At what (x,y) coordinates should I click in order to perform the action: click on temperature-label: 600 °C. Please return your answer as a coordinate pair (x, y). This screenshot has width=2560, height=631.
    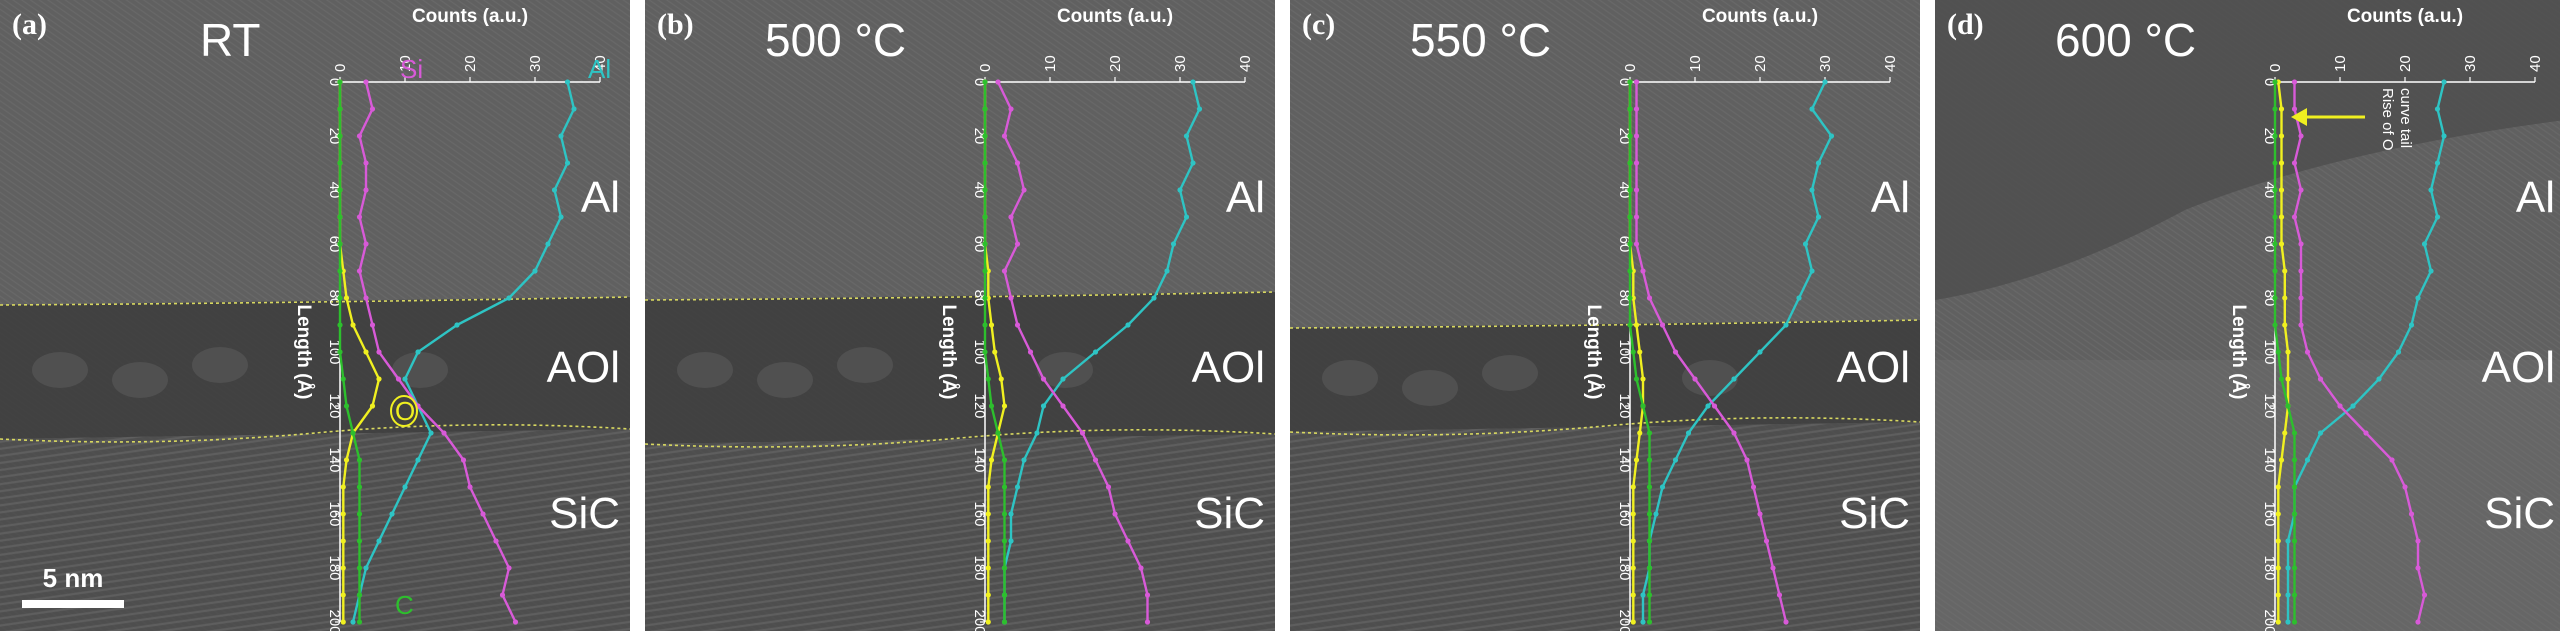
    Looking at the image, I should click on (2125, 40).